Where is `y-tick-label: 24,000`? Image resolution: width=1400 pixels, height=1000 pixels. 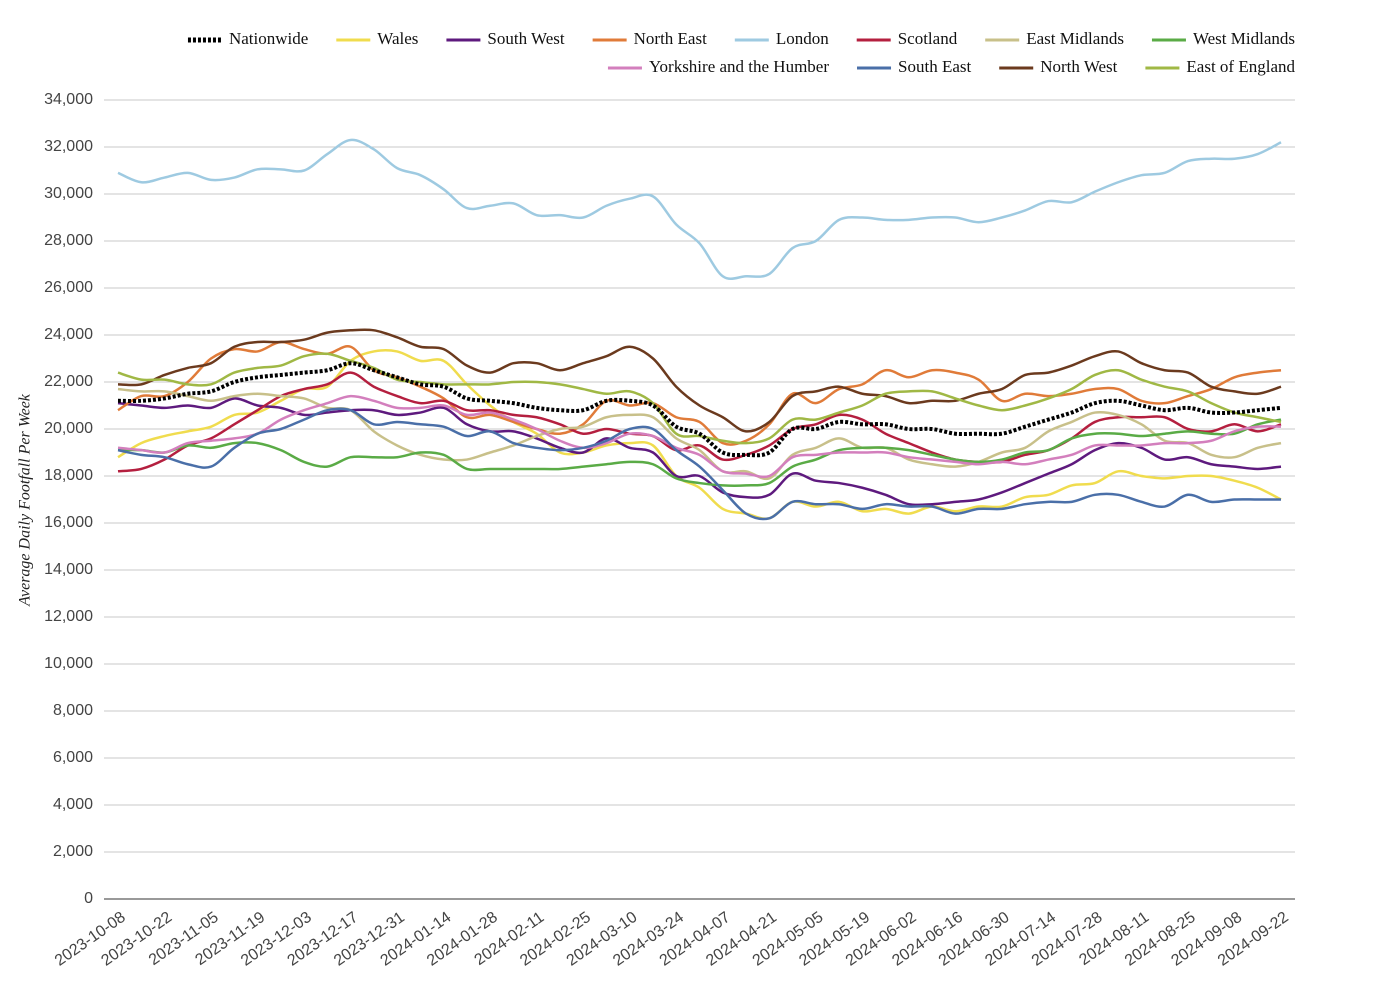 y-tick-label: 24,000 is located at coordinates (68, 334).